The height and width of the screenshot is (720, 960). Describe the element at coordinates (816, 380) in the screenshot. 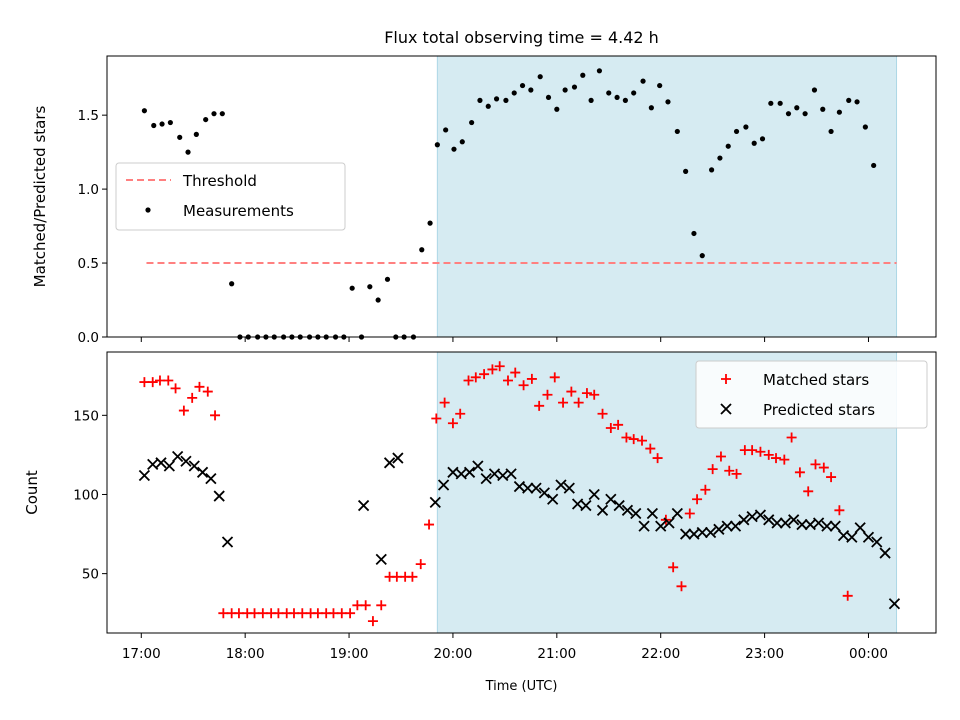

I see `legend-matched-label: Matched stars` at that location.